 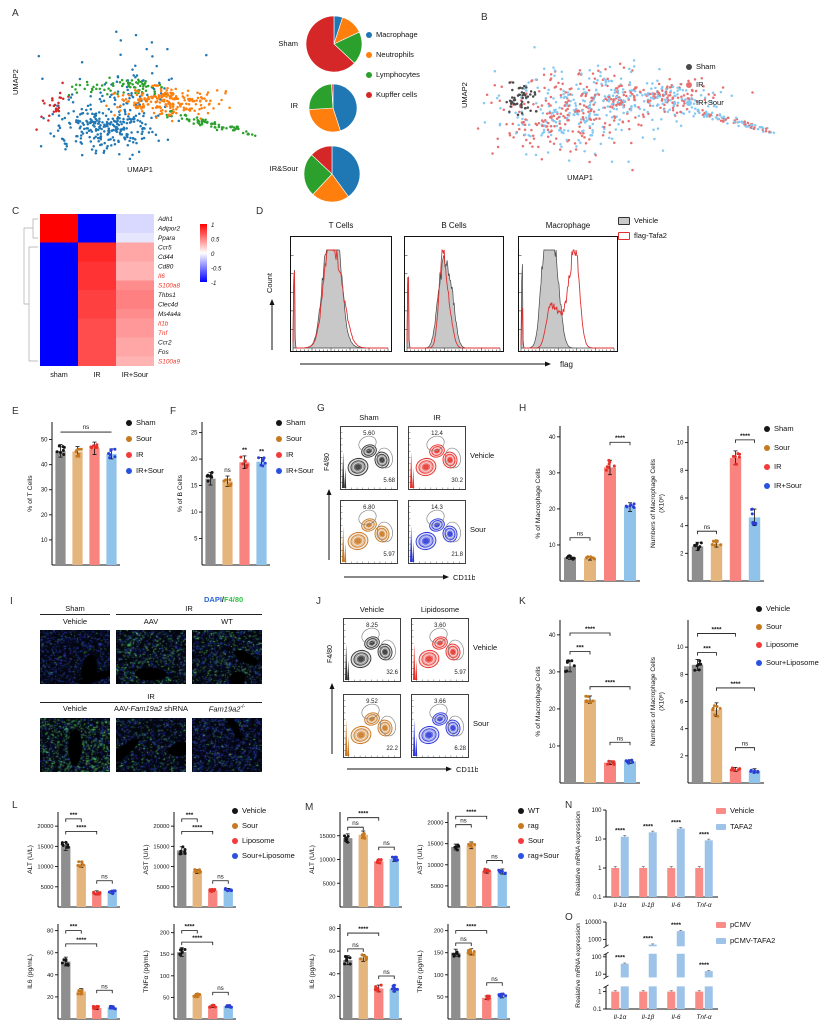 I want to click on m-alt-chart: 5000 10000 15000 ALT (U/L) ns **** ns, so click(x=356, y=858).